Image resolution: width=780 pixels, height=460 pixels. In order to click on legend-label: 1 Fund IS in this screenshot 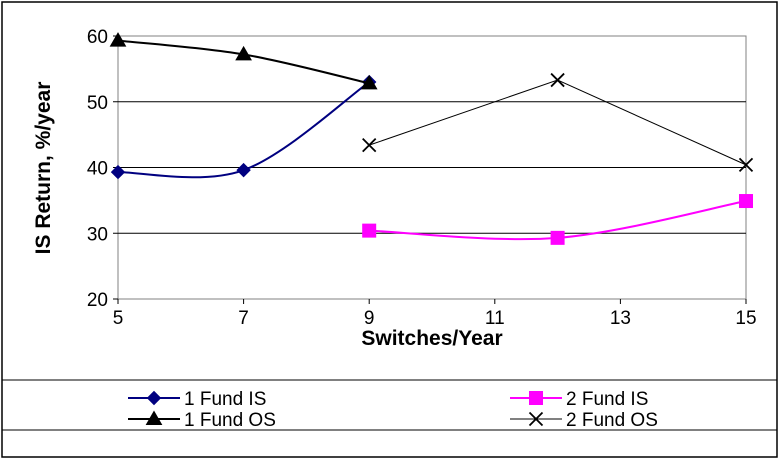, I will do `click(225, 399)`.